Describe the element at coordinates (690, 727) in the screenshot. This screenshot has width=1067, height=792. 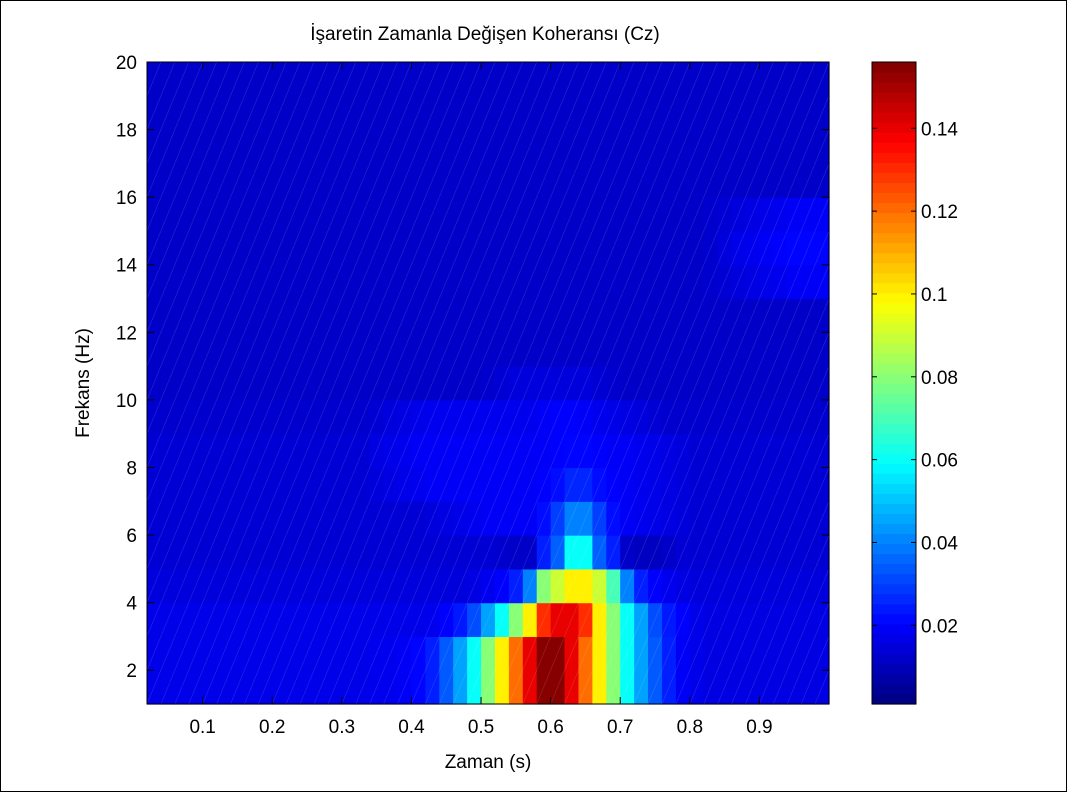
I see `x-tick-label: 0.8` at that location.